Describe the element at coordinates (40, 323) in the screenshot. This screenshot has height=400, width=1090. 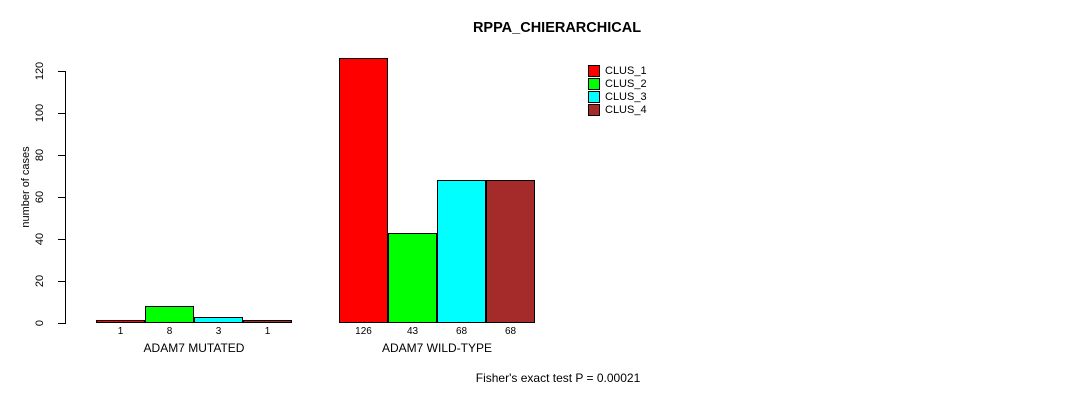
I see `y-axis-tick-label: 0` at that location.